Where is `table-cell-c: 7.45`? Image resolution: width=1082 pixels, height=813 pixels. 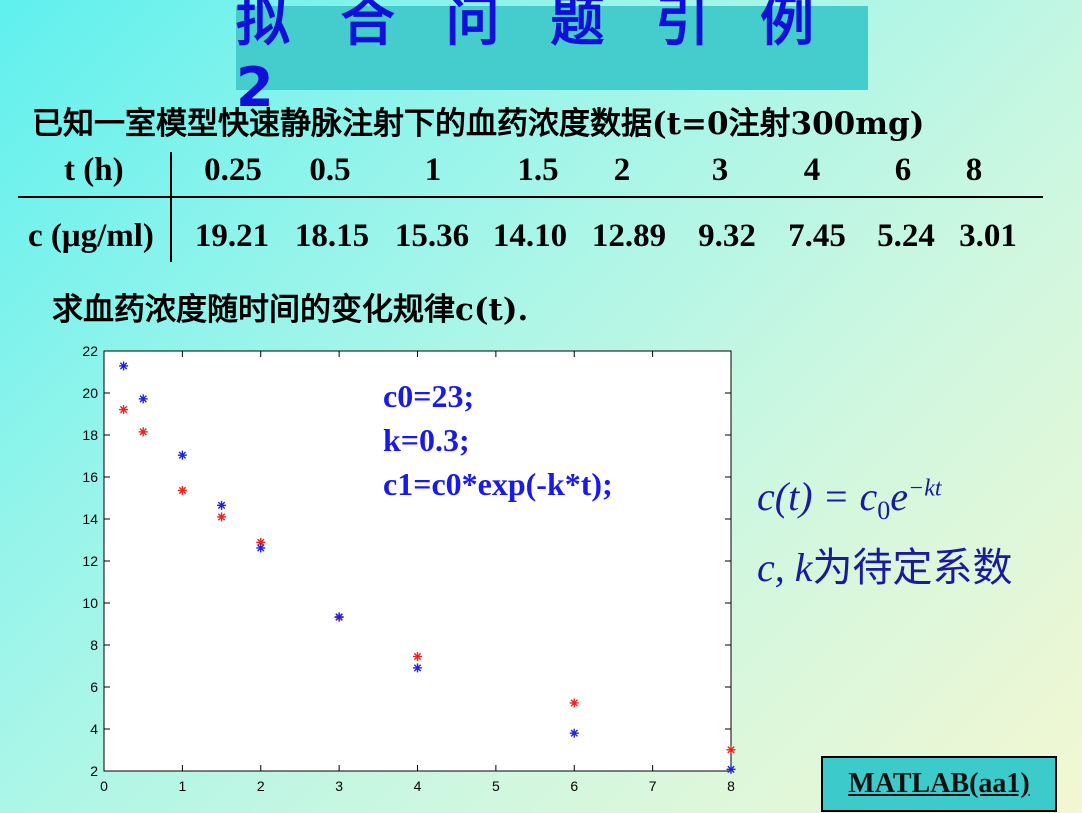
table-cell-c: 7.45 is located at coordinates (817, 236).